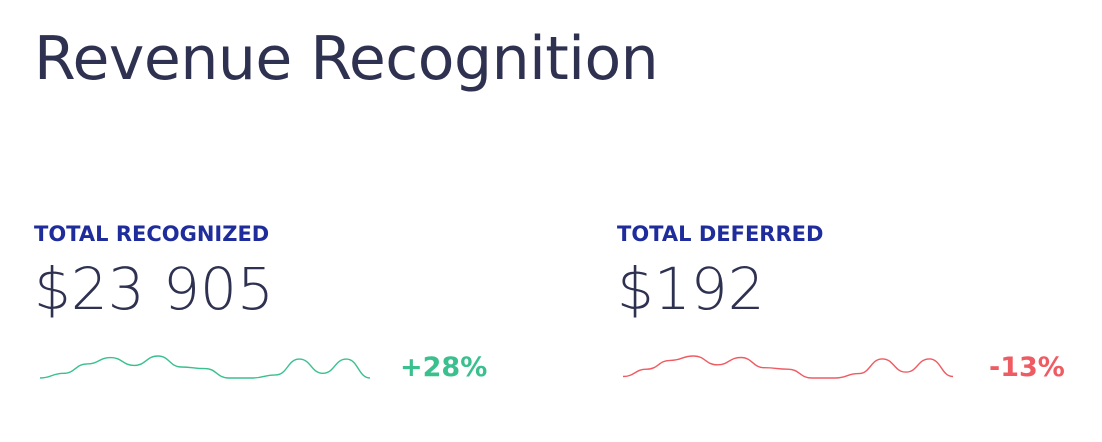  What do you see at coordinates (720, 234) in the screenshot?
I see `metric-label: TOTAL DEFERRED` at bounding box center [720, 234].